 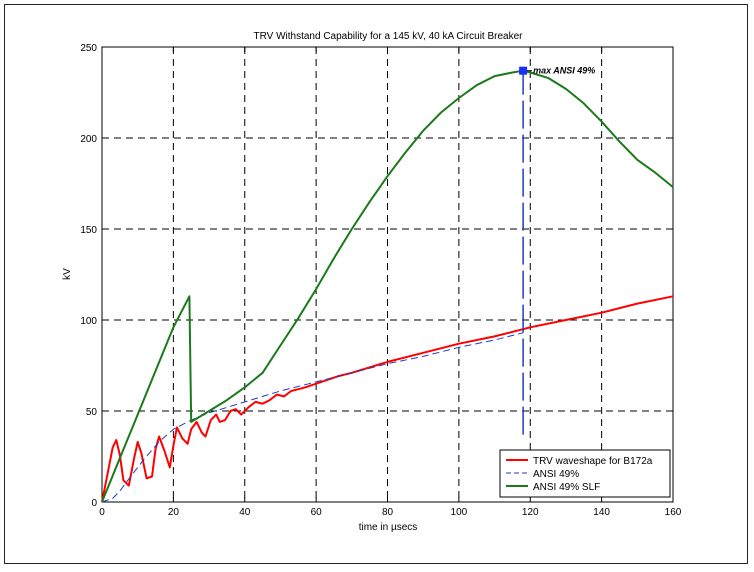 I want to click on y-tick-label: 250, so click(x=88, y=48).